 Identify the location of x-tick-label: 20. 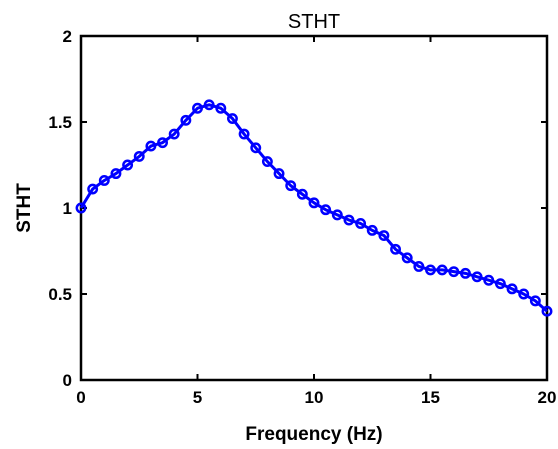
(547, 397).